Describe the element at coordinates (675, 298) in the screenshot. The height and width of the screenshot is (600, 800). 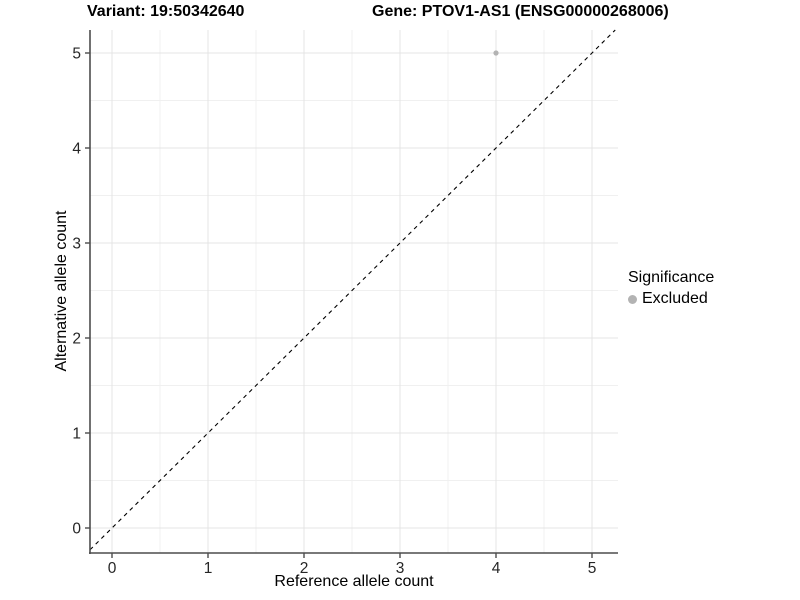
I see `legend-entry-label: Excluded` at that location.